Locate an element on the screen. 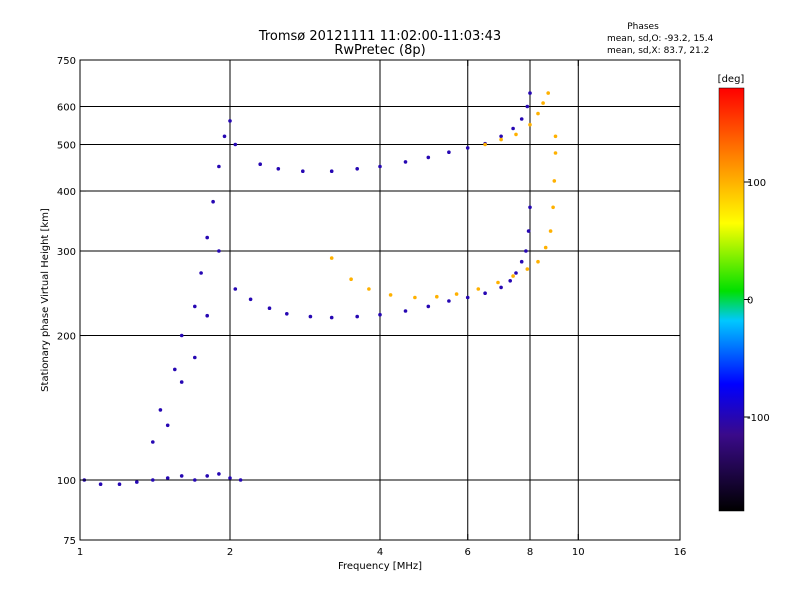 The width and height of the screenshot is (800, 600). colorbar-ticks: 100 0 -100 is located at coordinates (757, 301).